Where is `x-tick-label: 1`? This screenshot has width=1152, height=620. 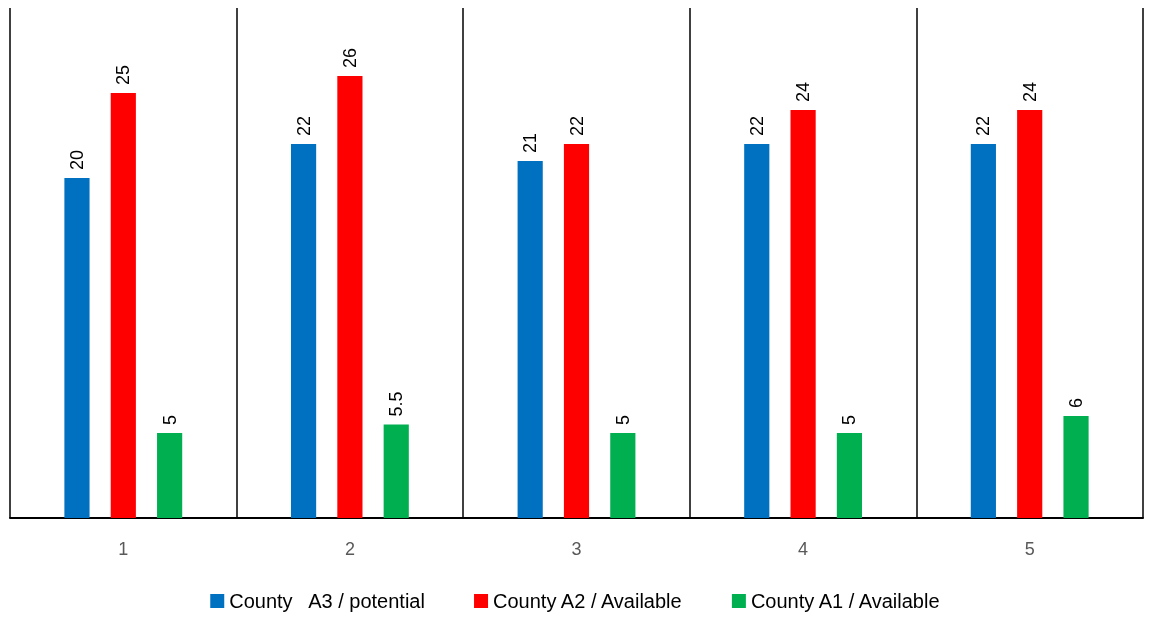
x-tick-label: 1 is located at coordinates (123, 549).